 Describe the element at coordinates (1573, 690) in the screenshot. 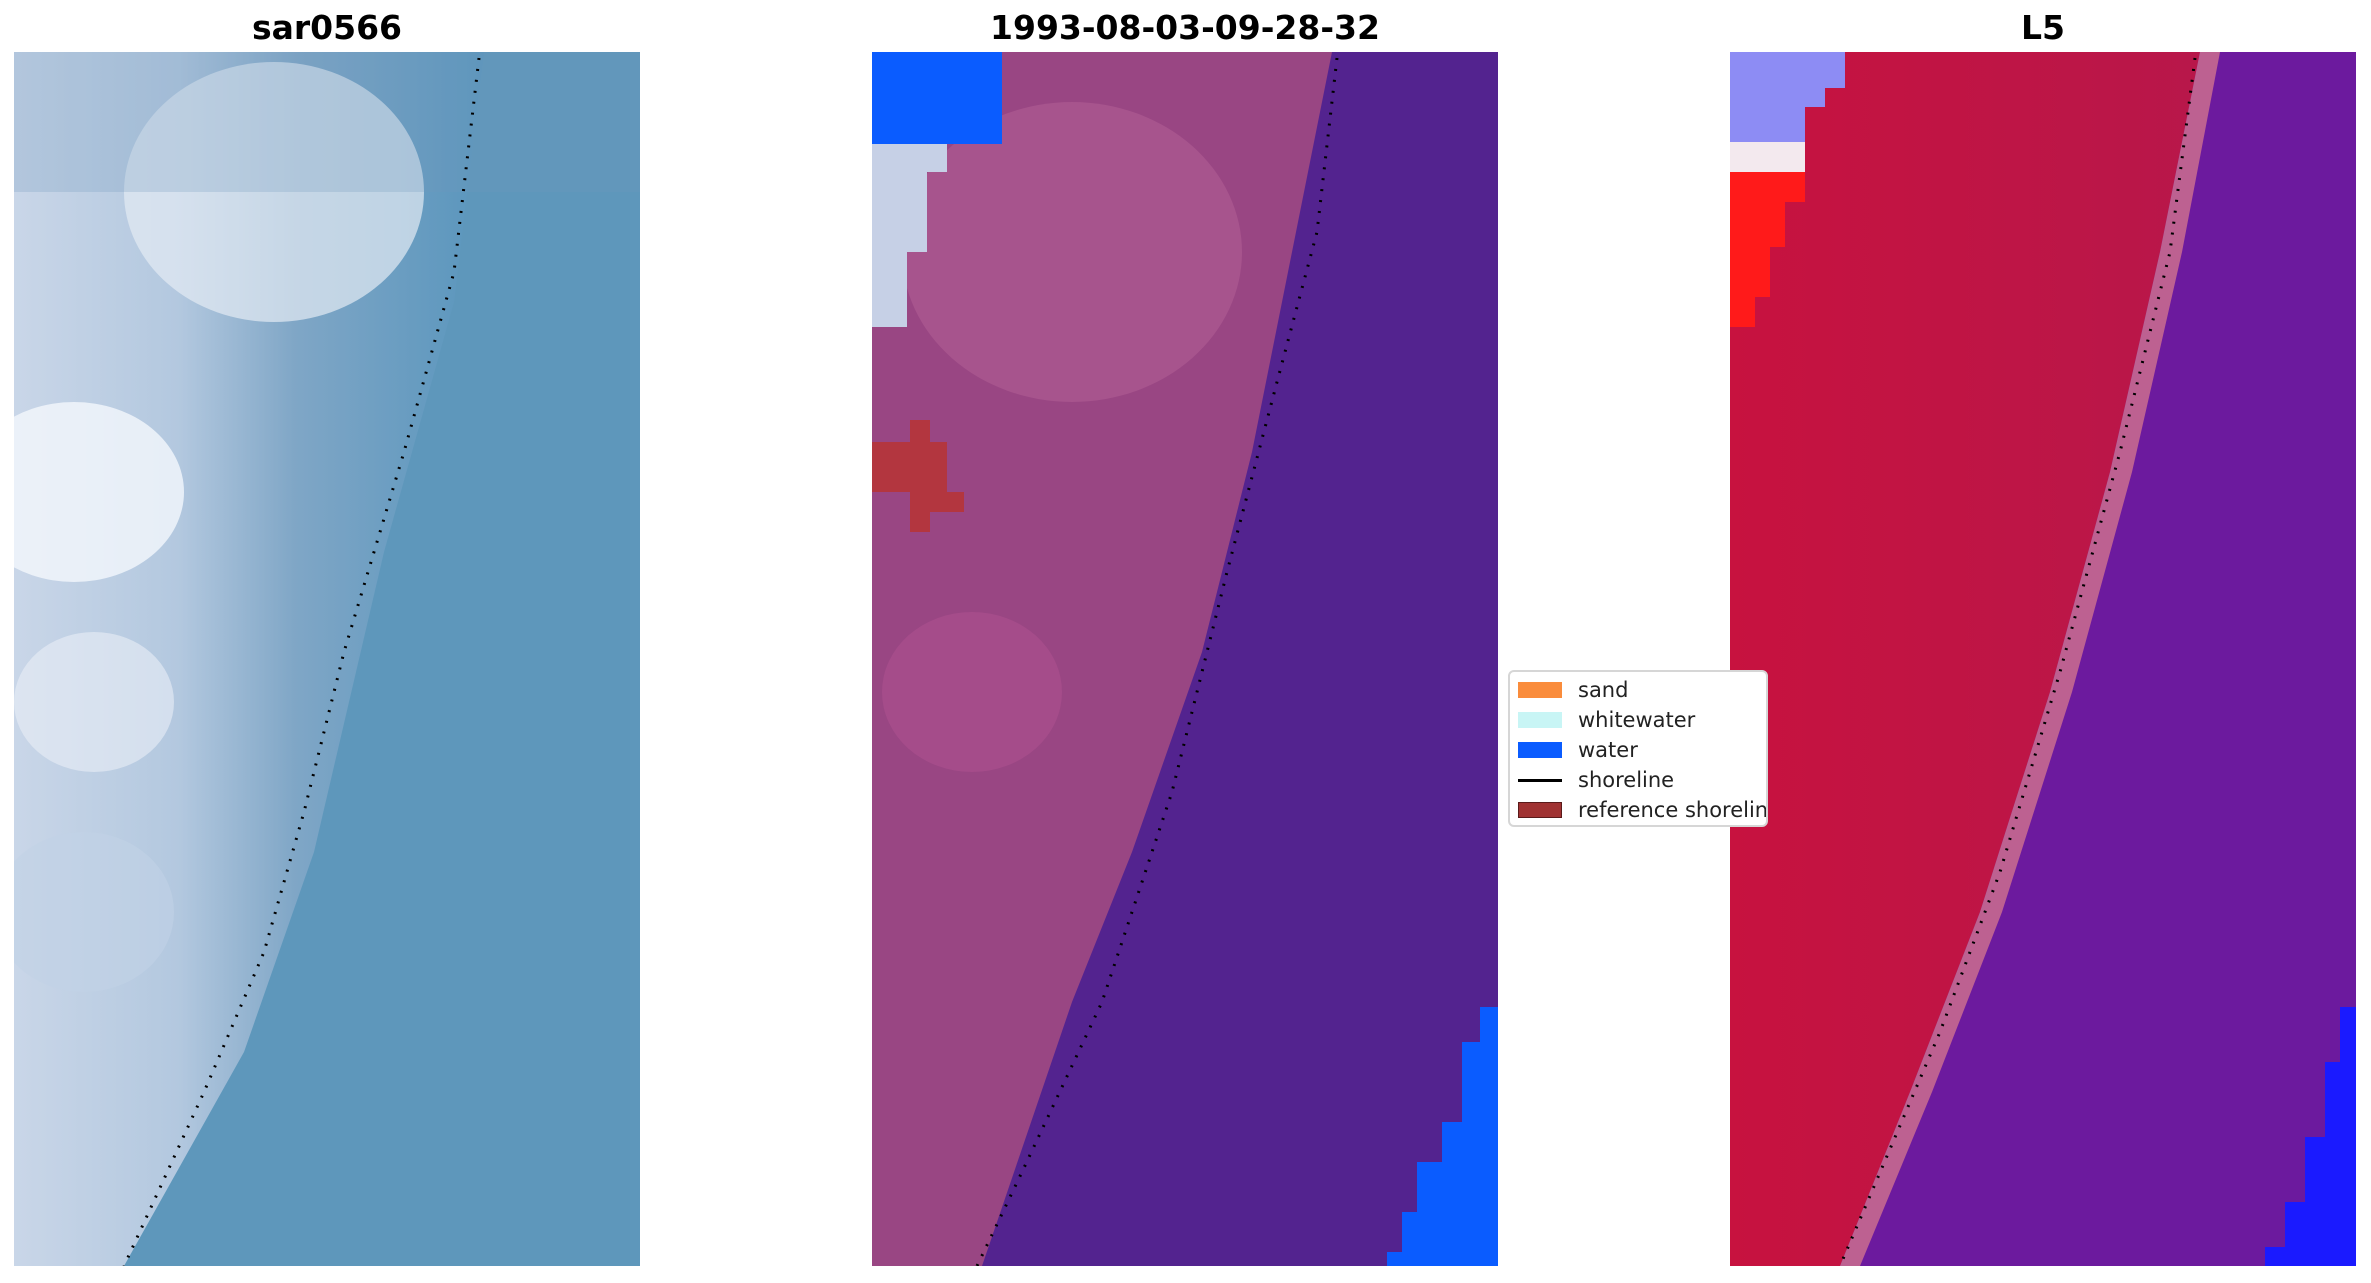

I see `legend-item-sand: sand` at that location.